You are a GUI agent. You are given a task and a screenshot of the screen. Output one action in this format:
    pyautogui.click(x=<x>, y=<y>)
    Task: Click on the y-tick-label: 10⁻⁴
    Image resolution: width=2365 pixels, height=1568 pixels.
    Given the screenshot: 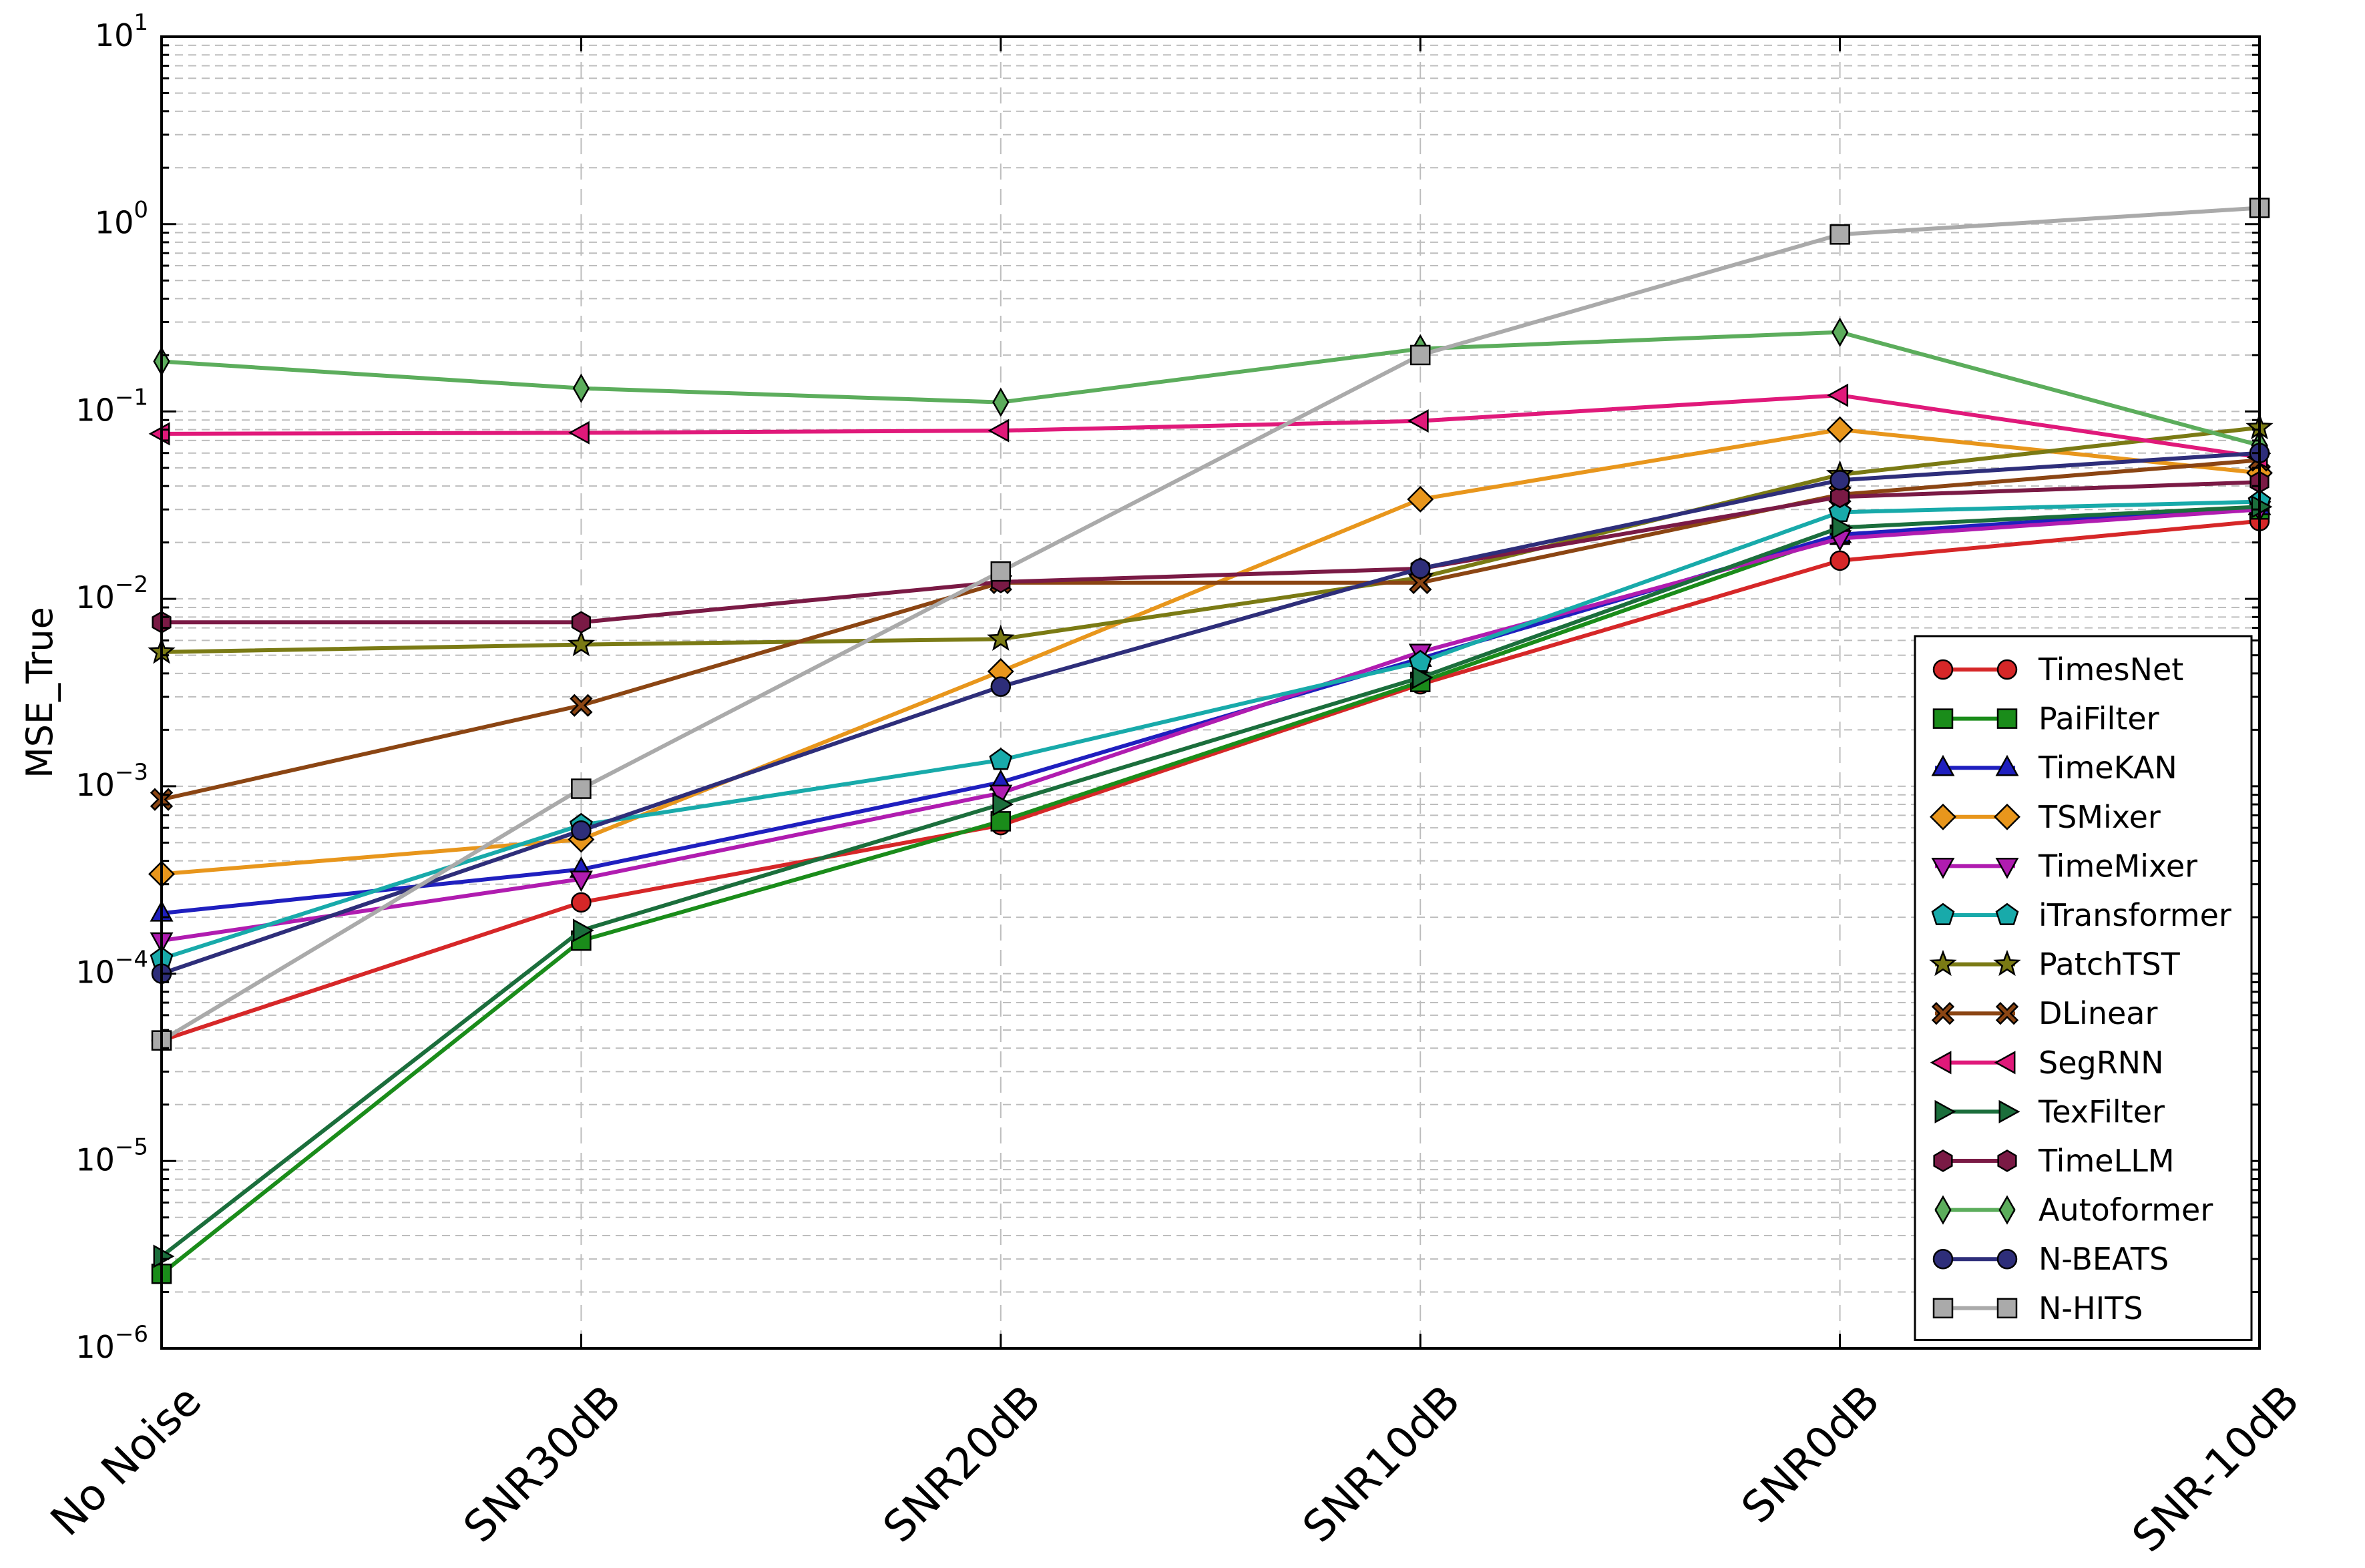 What is the action you would take?
    pyautogui.click(x=111, y=969)
    